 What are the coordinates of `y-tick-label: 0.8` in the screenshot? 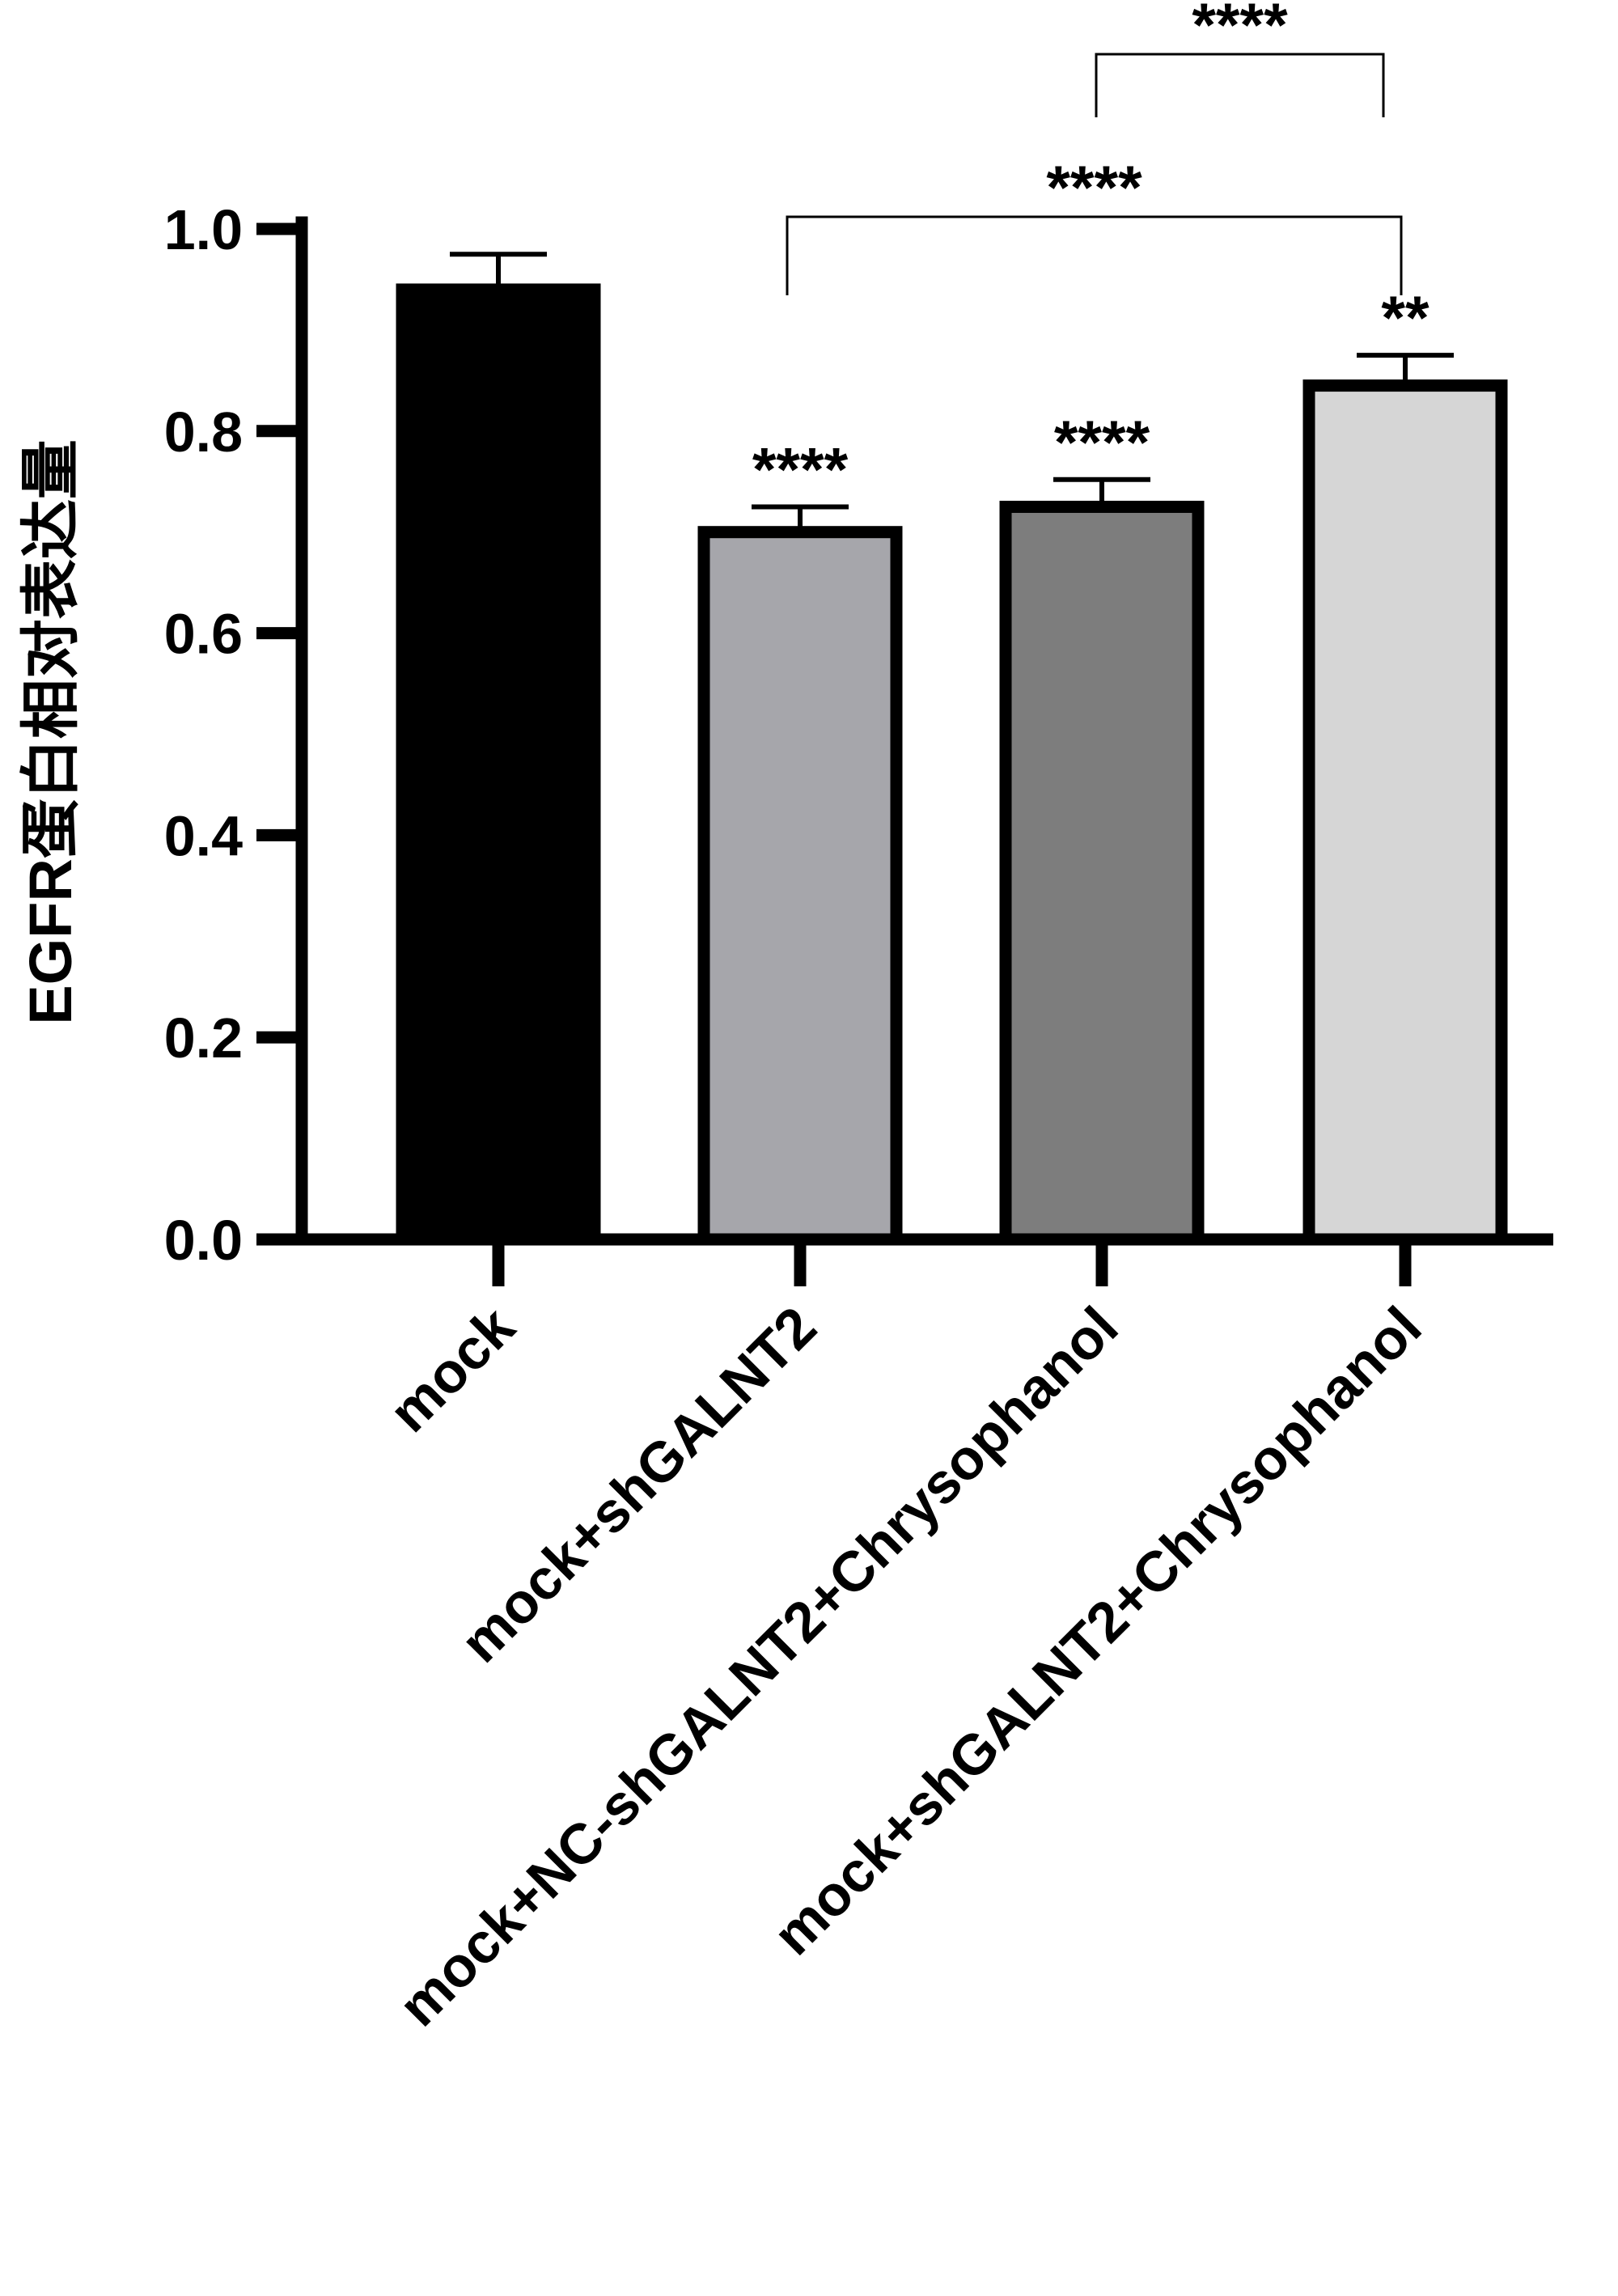 It's located at (204, 432).